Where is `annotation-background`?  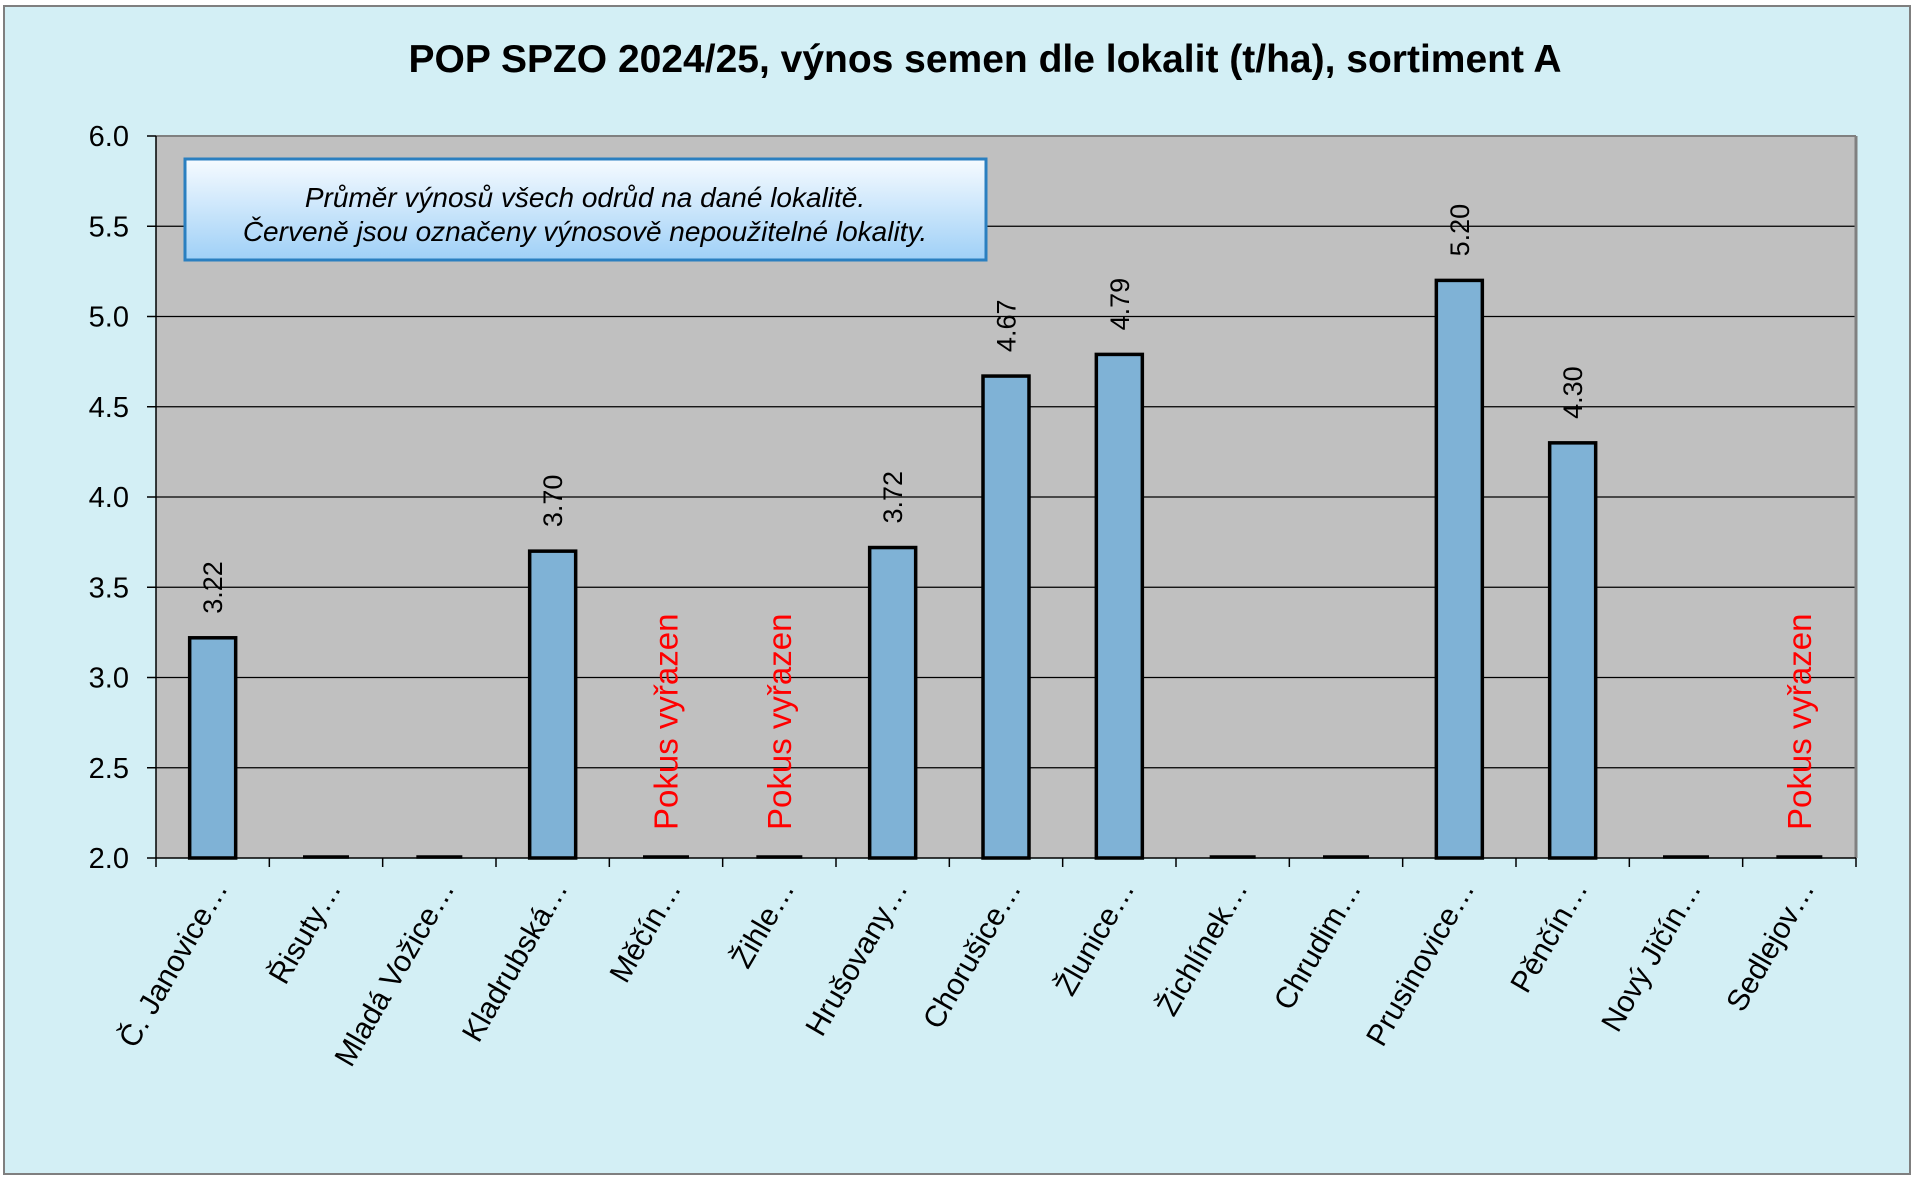
annotation-background is located at coordinates (585, 209).